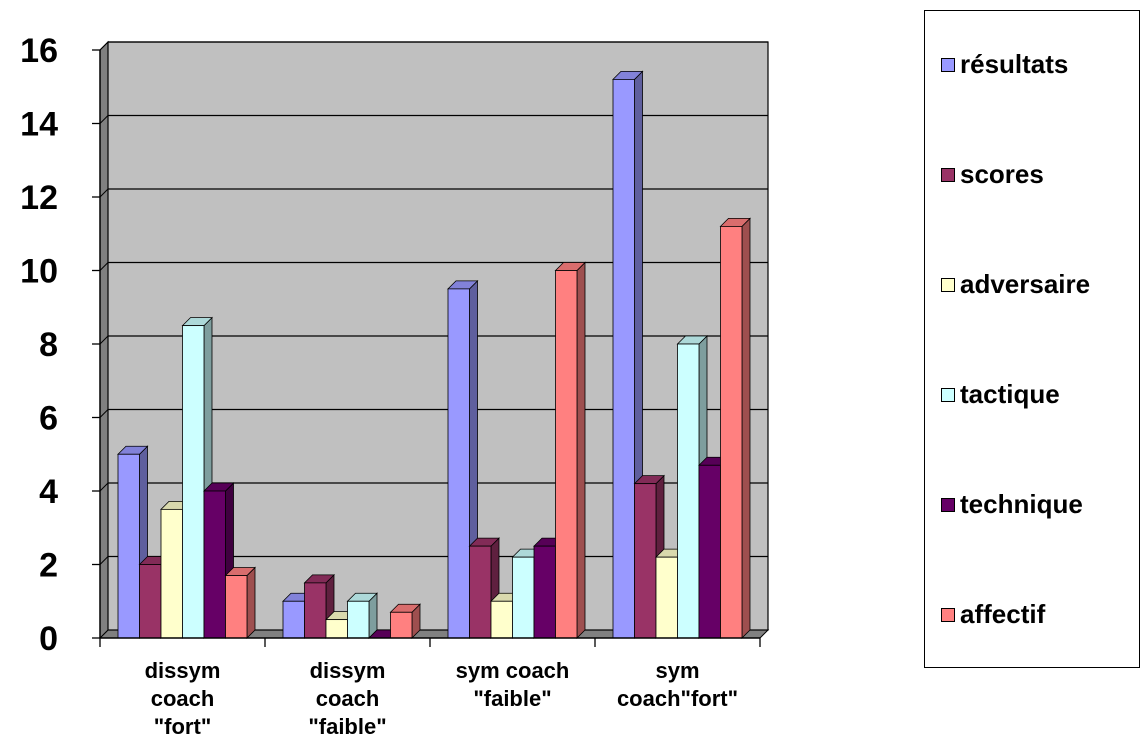  What do you see at coordinates (1003, 614) in the screenshot?
I see `legend-label: affectif` at bounding box center [1003, 614].